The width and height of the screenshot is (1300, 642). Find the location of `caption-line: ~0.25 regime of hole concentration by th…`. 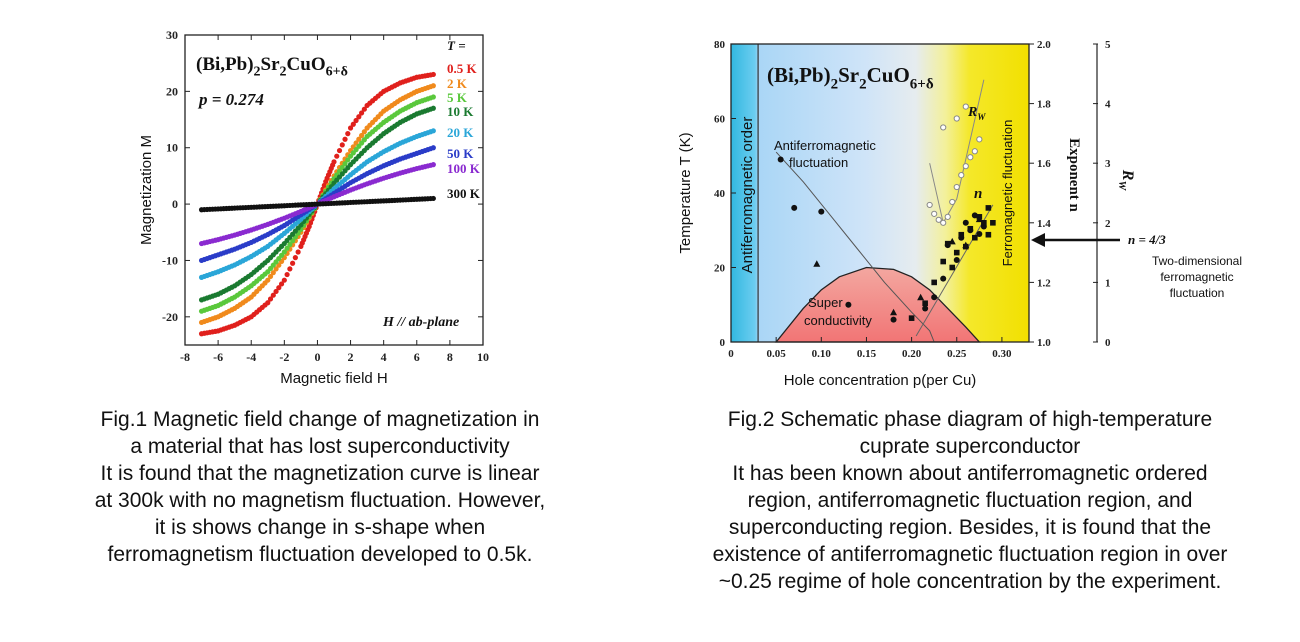

caption-line: ~0.25 regime of hole concentration by th… is located at coordinates (970, 581).